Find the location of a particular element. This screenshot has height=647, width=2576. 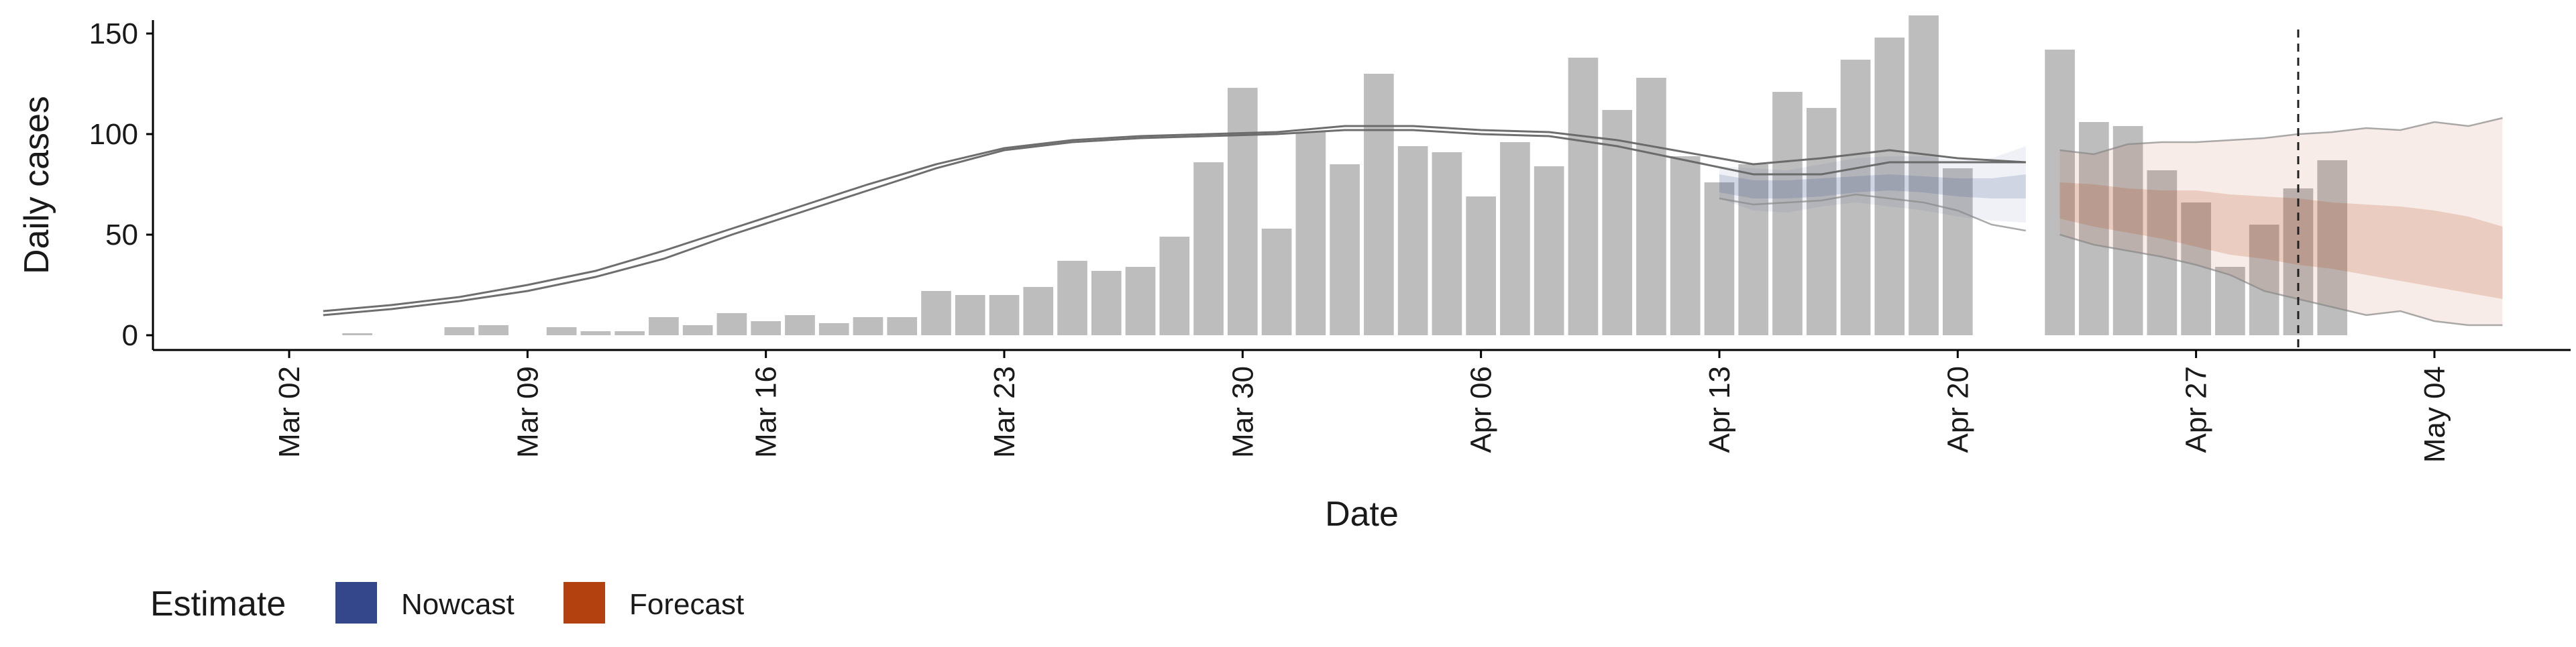

legend-label-forecast: Forecast is located at coordinates (686, 604).